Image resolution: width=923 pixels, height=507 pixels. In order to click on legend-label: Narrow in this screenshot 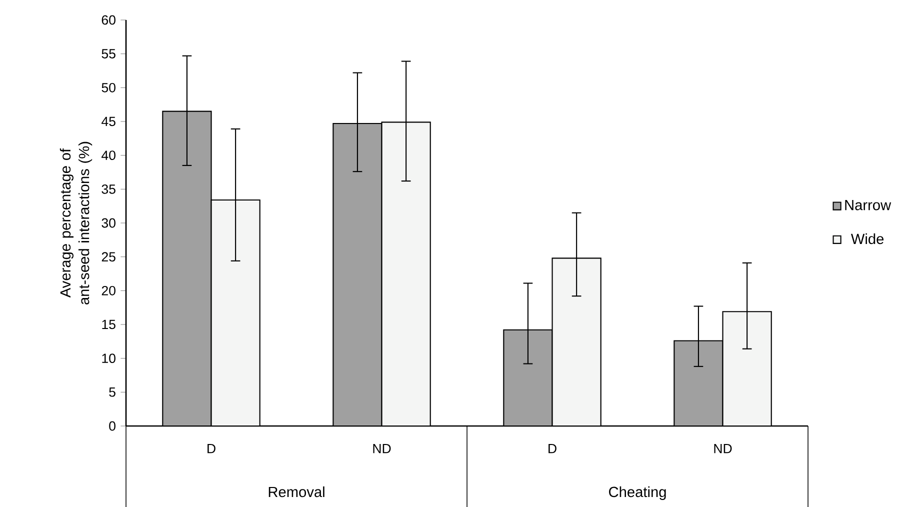, I will do `click(868, 205)`.